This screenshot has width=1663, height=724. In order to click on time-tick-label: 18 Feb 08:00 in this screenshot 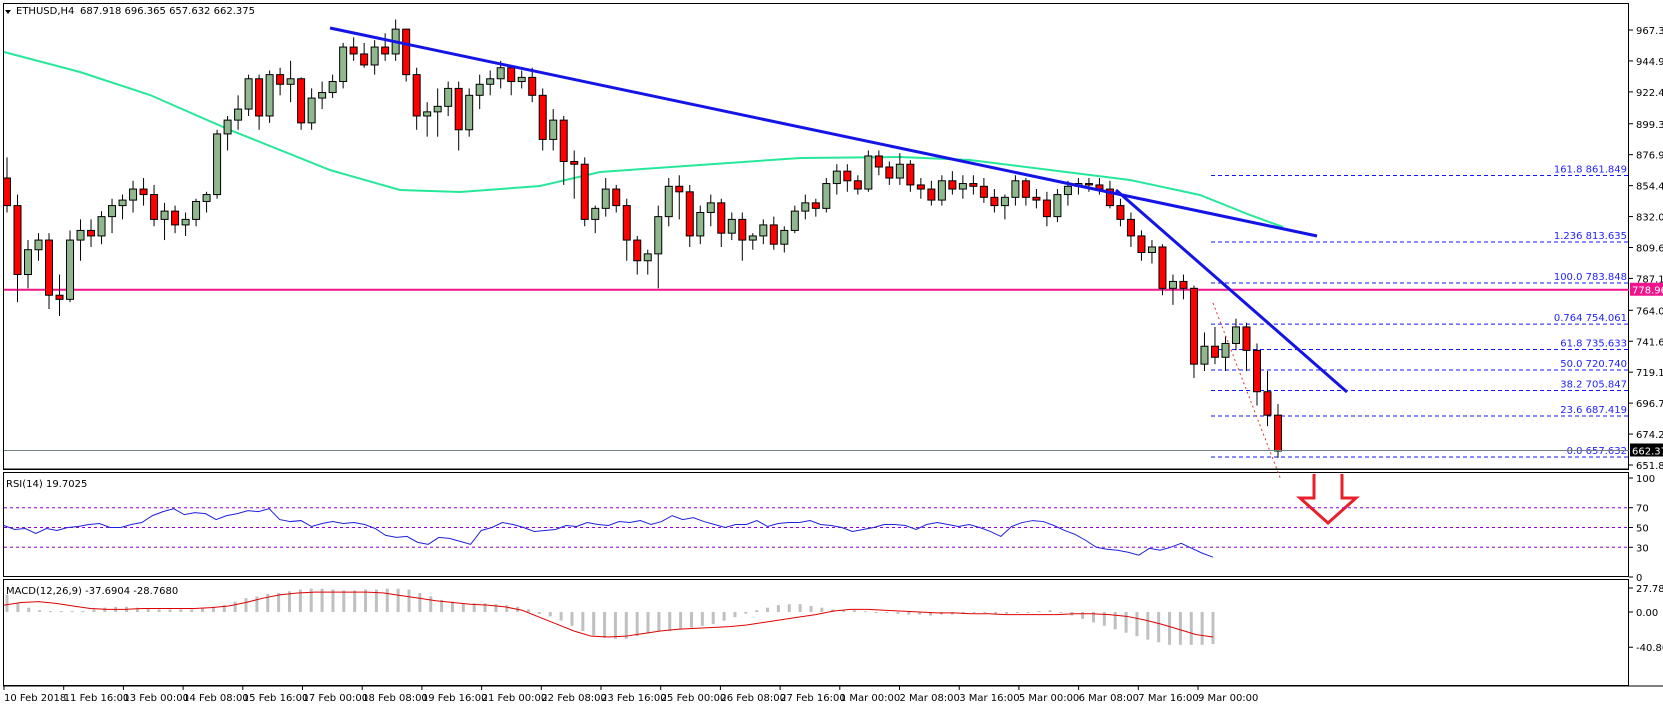, I will do `click(395, 698)`.